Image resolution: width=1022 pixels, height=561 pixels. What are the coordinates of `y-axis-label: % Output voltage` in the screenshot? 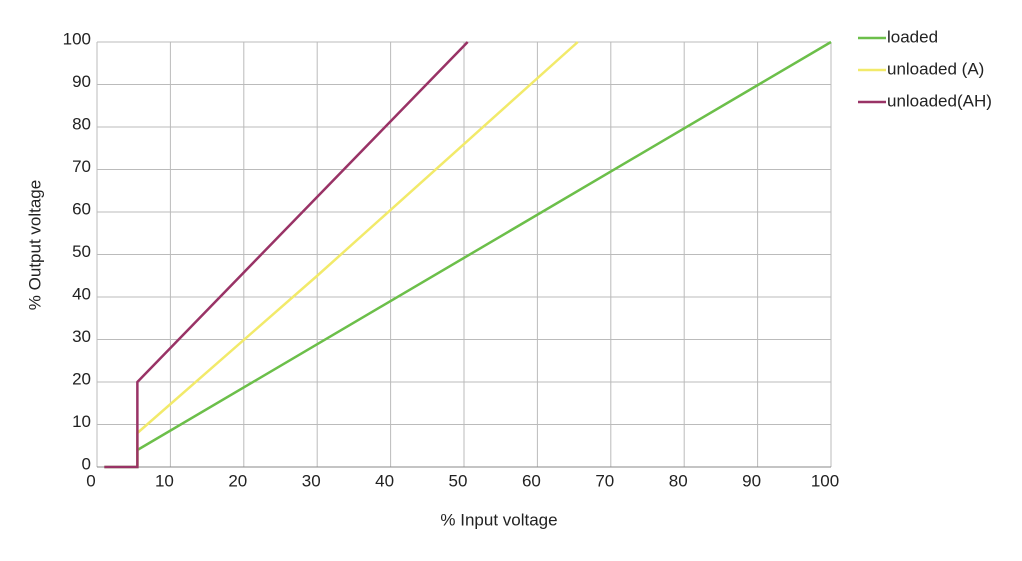 It's located at (34, 245).